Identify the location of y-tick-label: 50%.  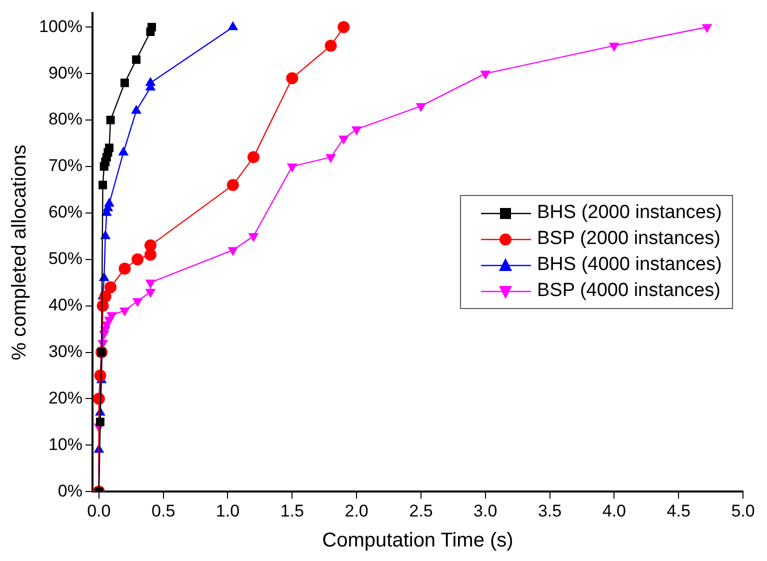
(65, 258).